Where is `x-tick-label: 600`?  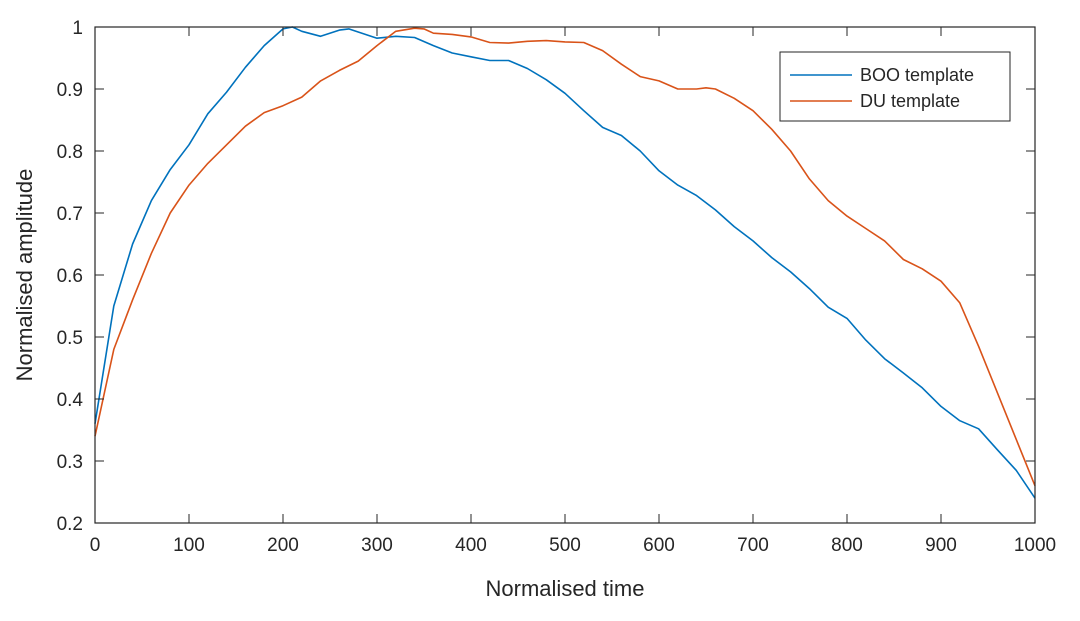
x-tick-label: 600 is located at coordinates (659, 545).